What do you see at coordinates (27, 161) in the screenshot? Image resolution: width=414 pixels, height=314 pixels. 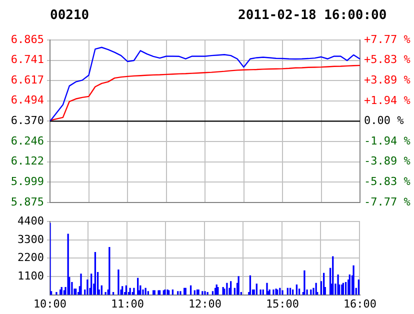 I see `y-tick-label: 6.122` at bounding box center [27, 161].